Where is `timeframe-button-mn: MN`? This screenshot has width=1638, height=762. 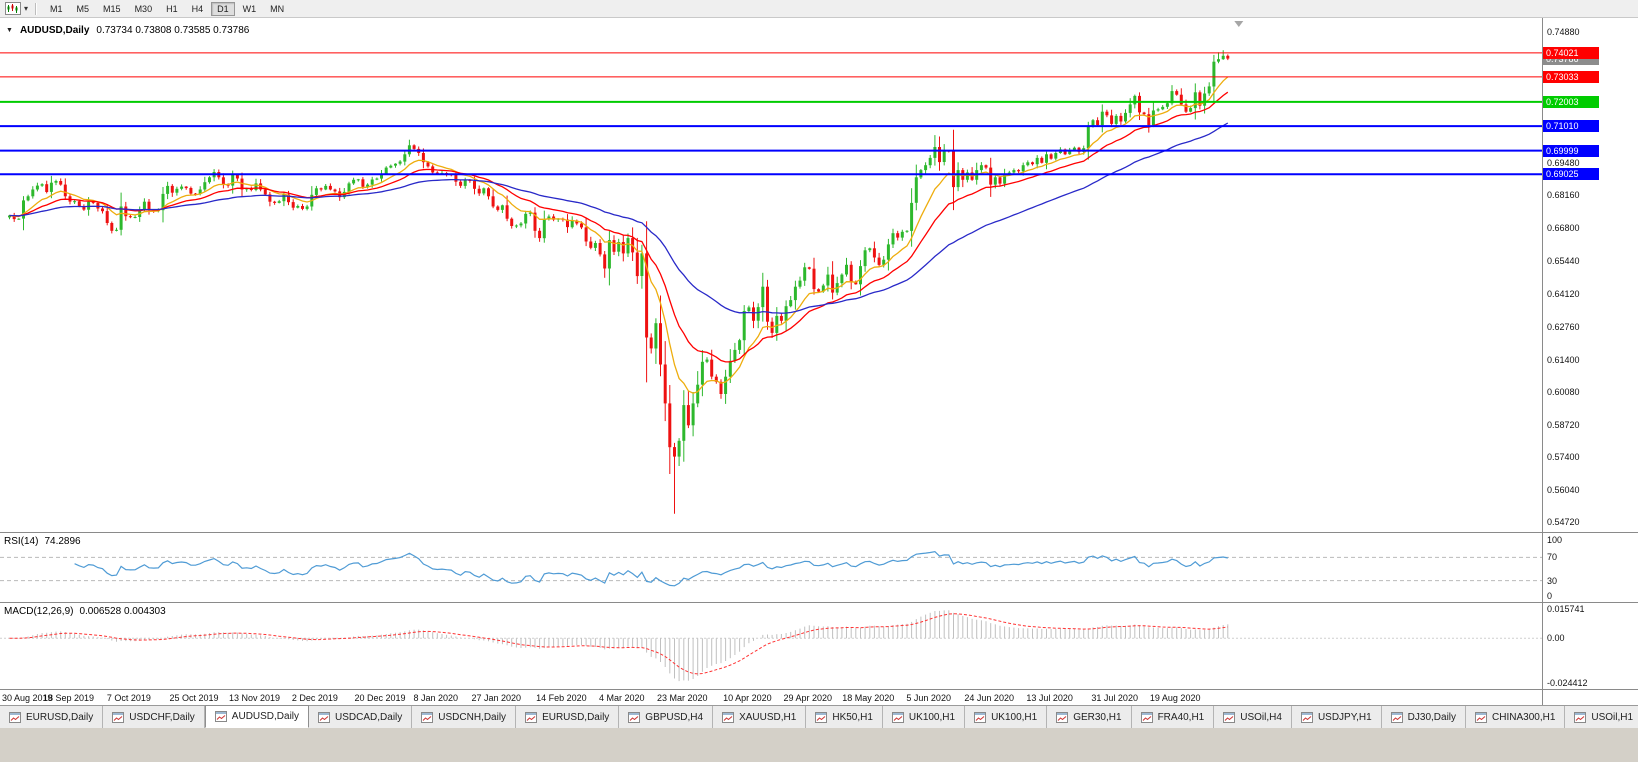
timeframe-button-mn: MN is located at coordinates (277, 8).